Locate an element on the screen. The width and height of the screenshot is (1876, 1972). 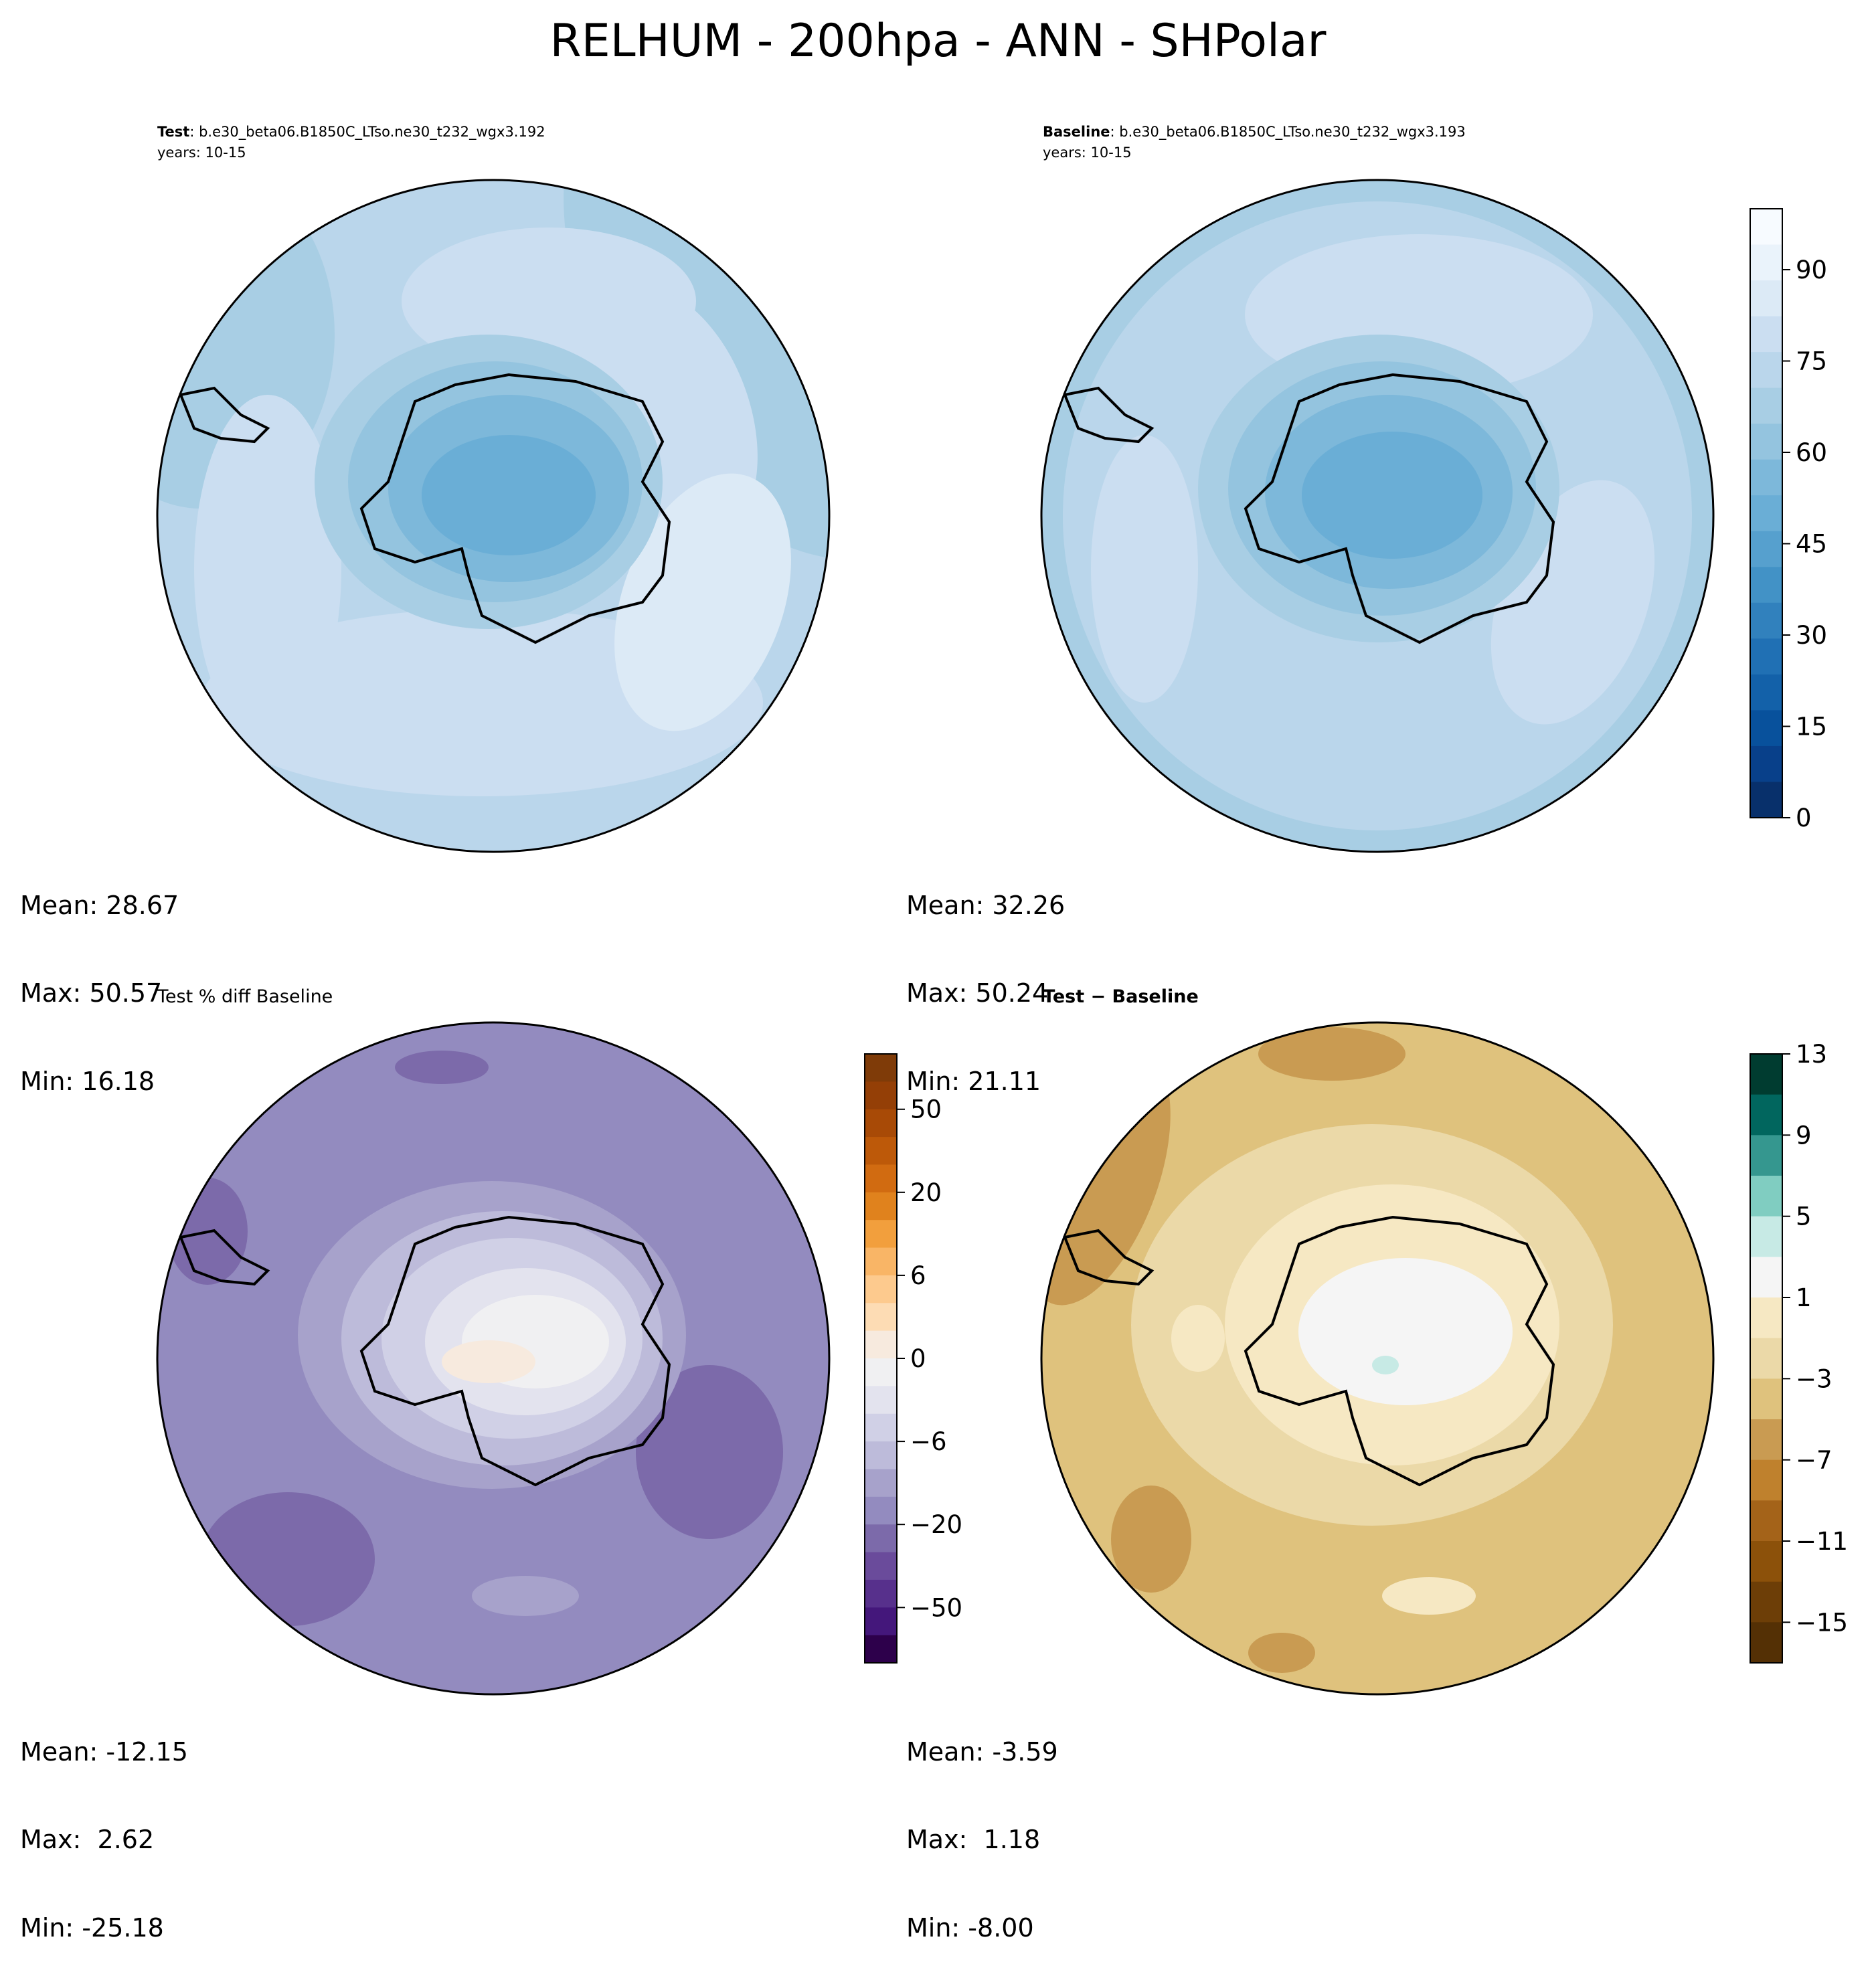
test-south-america-coastline is located at coordinates (224, 415).